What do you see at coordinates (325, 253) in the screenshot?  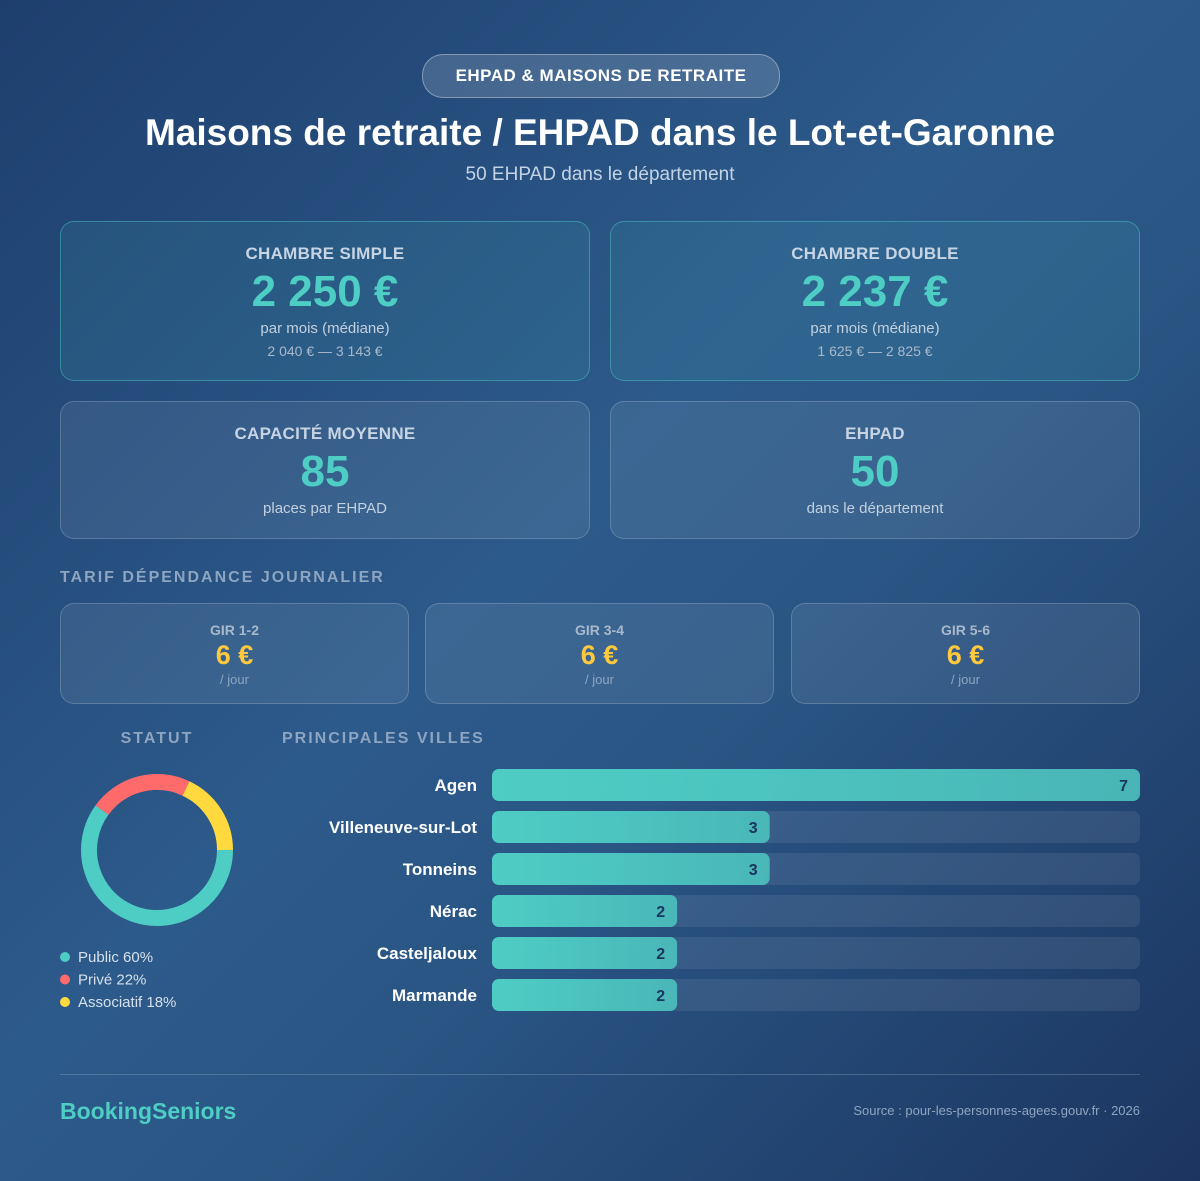 I see `card-label: CHAMBRE SIMPLE` at bounding box center [325, 253].